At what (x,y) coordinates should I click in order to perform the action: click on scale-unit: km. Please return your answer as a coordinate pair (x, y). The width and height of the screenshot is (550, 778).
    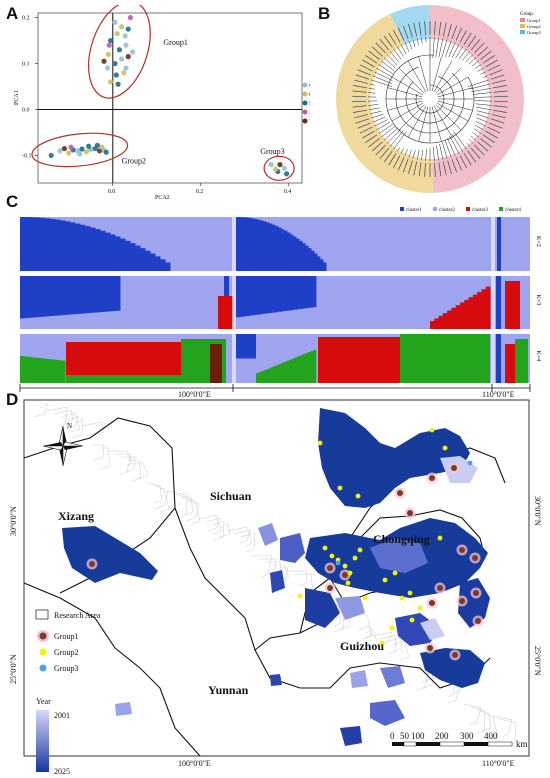
    Looking at the image, I should click on (522, 744).